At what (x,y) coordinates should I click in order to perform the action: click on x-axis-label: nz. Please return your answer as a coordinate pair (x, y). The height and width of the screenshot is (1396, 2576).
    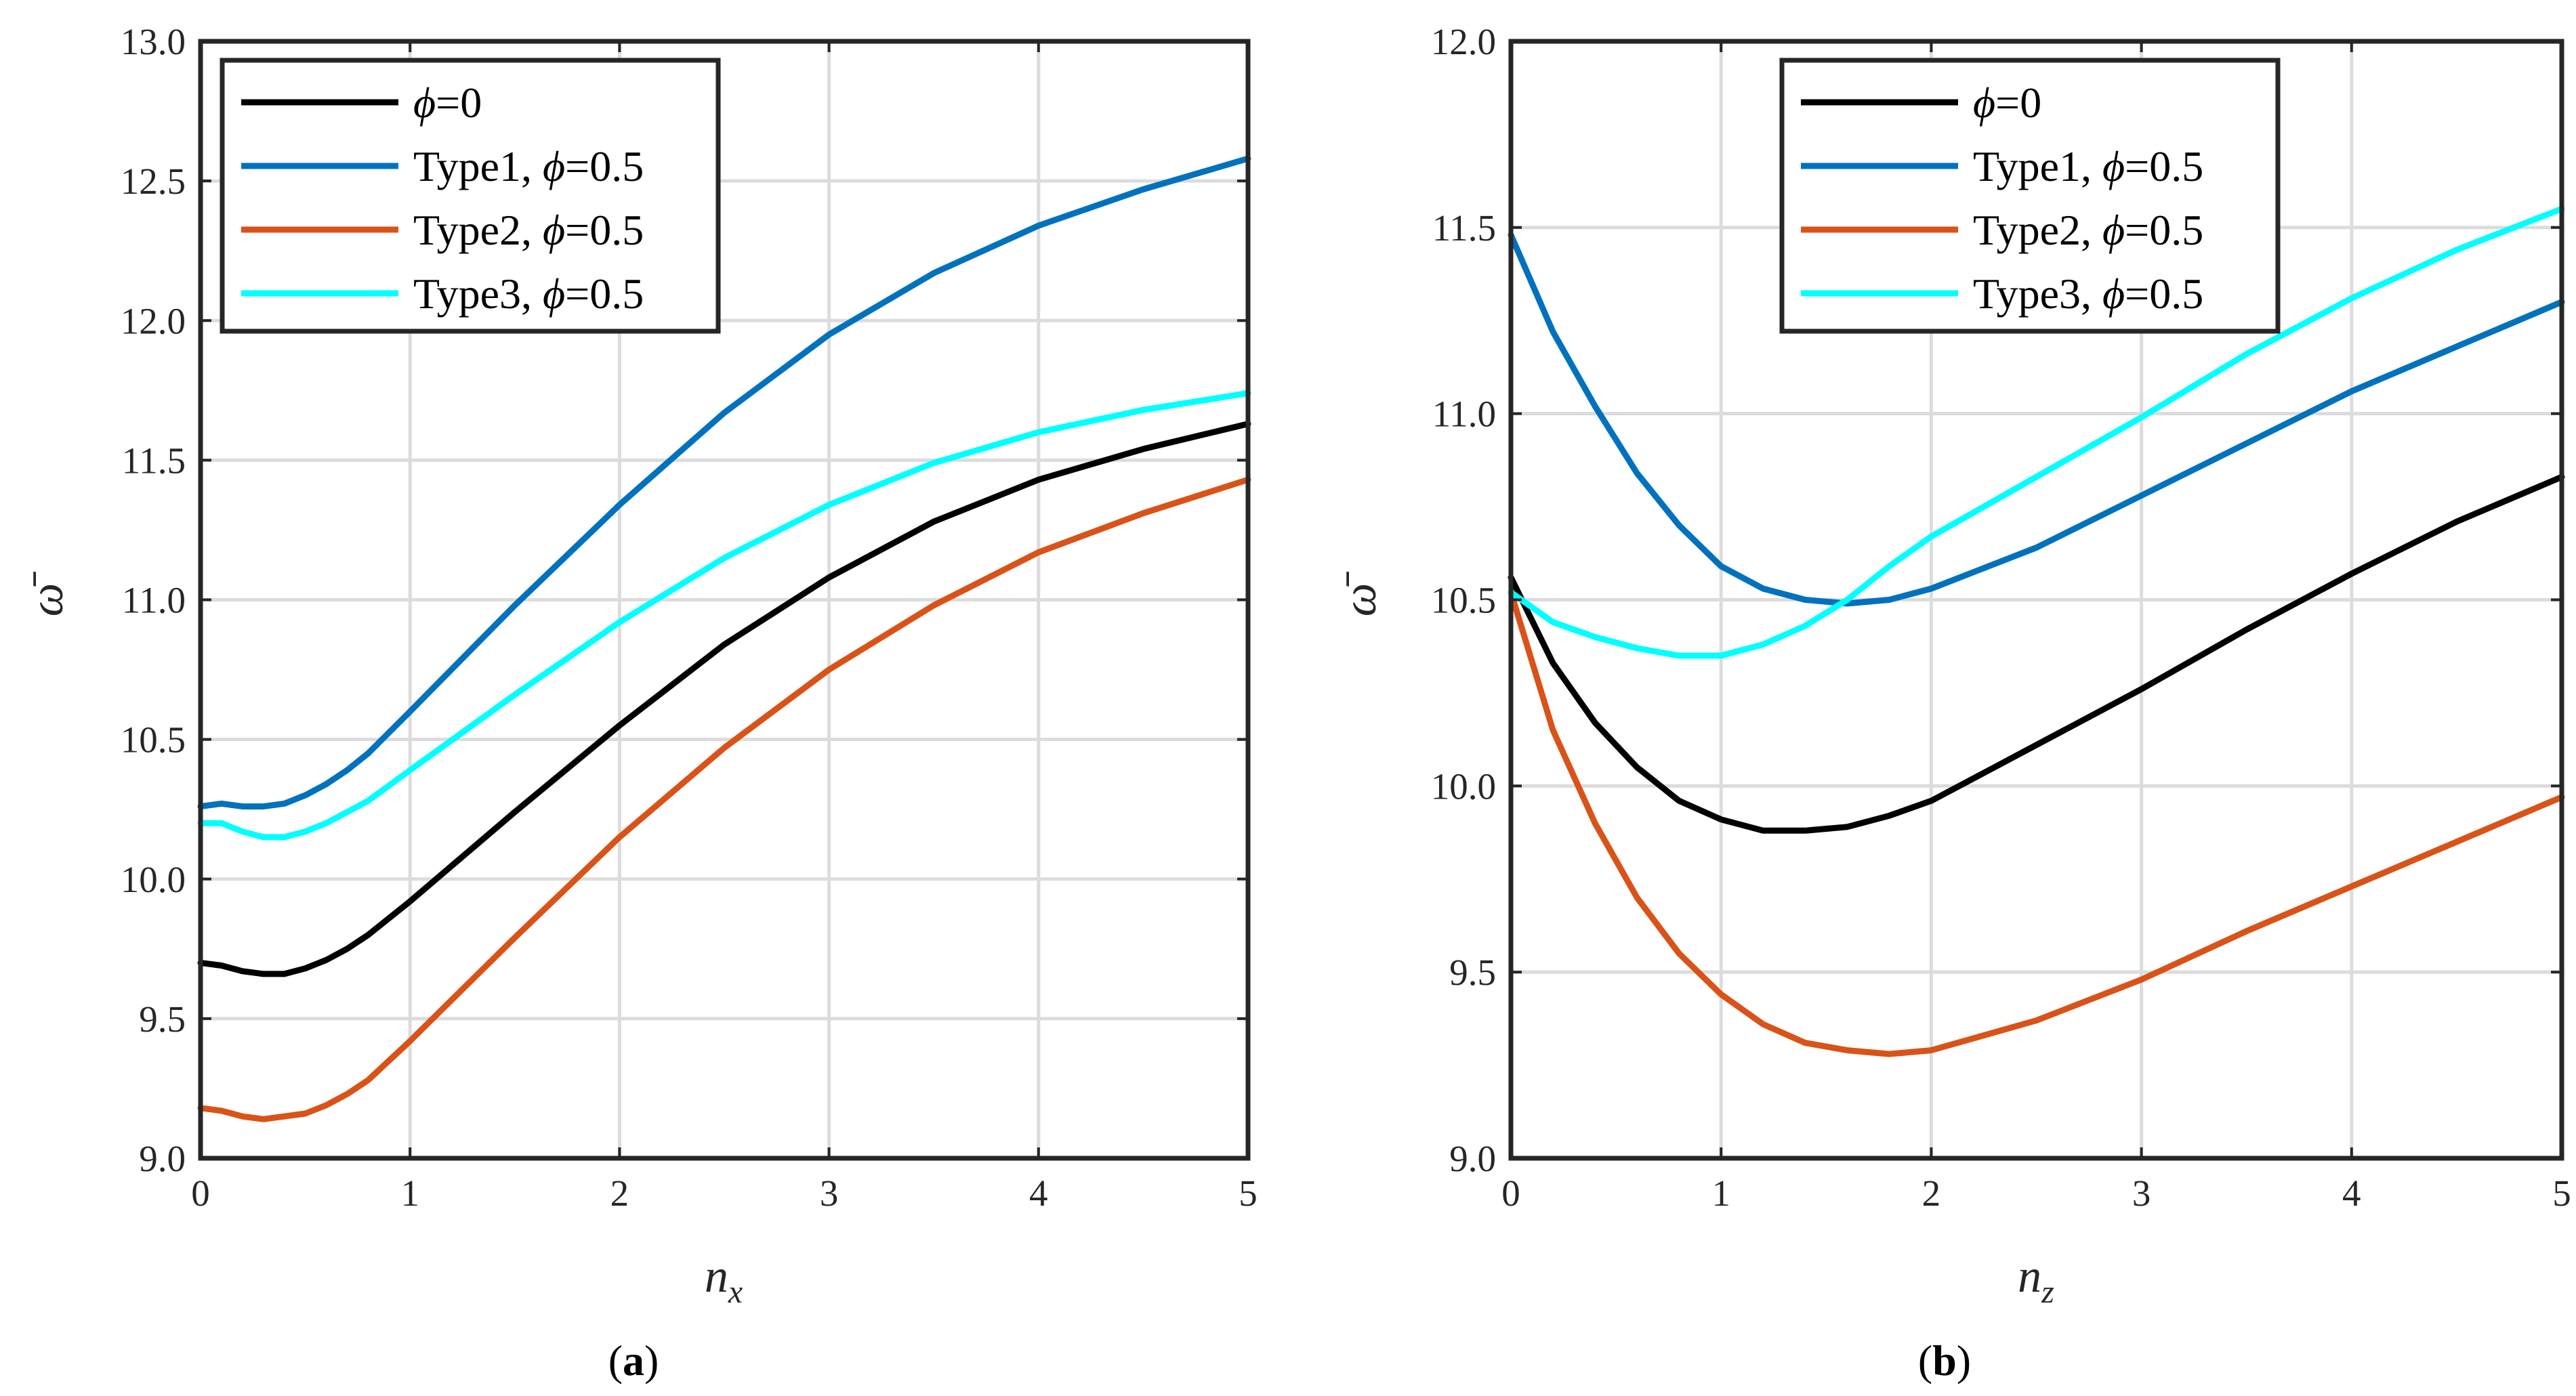
    Looking at the image, I should click on (2036, 1280).